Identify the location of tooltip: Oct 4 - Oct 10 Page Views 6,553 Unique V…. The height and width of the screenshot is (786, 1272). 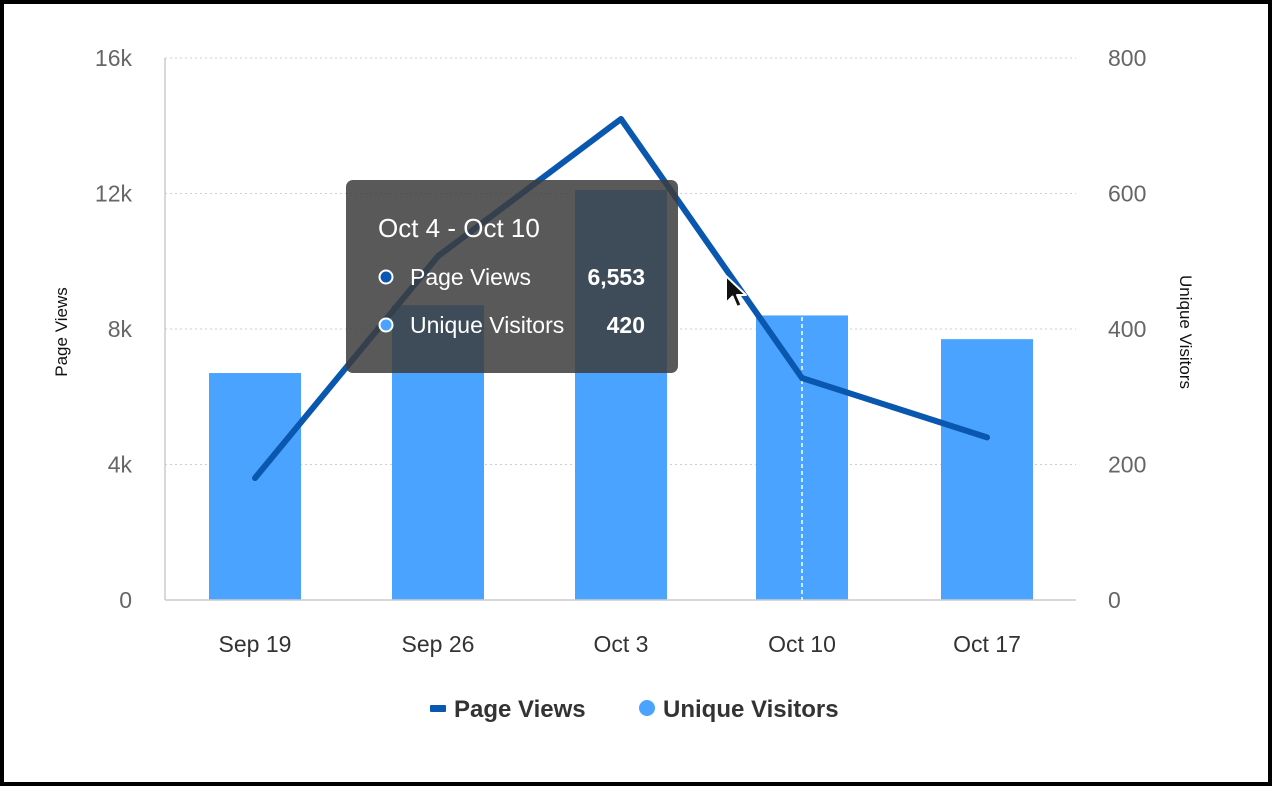
(512, 276).